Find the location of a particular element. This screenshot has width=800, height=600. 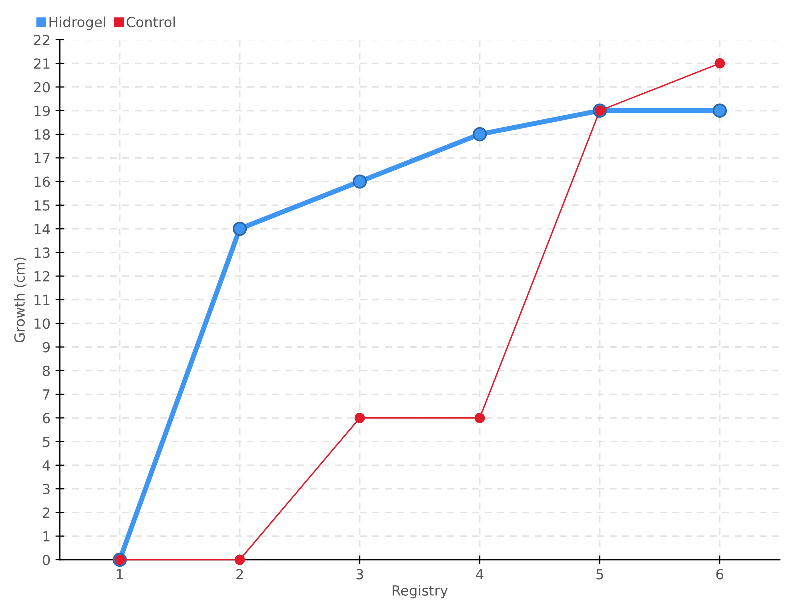

legend-label: Control is located at coordinates (151, 22).